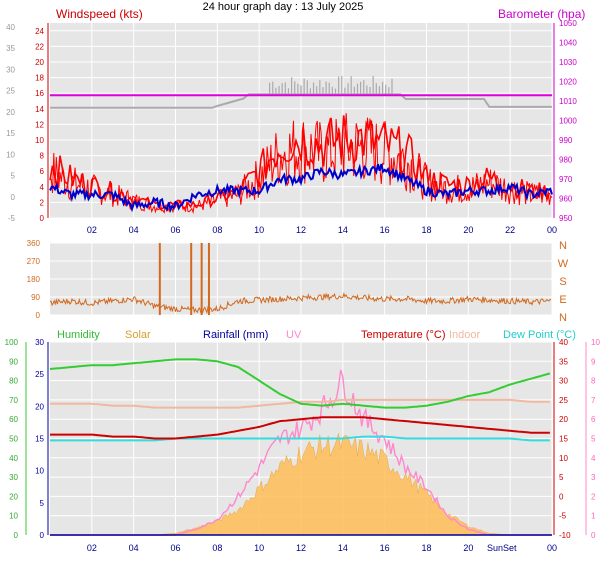  What do you see at coordinates (593, 458) in the screenshot?
I see `uv-tick: 4` at bounding box center [593, 458].